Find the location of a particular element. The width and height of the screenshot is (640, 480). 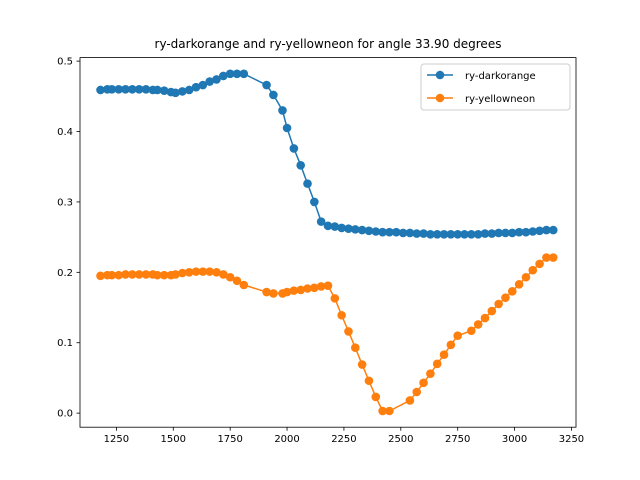

x-tick-label: 2250 is located at coordinates (343, 439).